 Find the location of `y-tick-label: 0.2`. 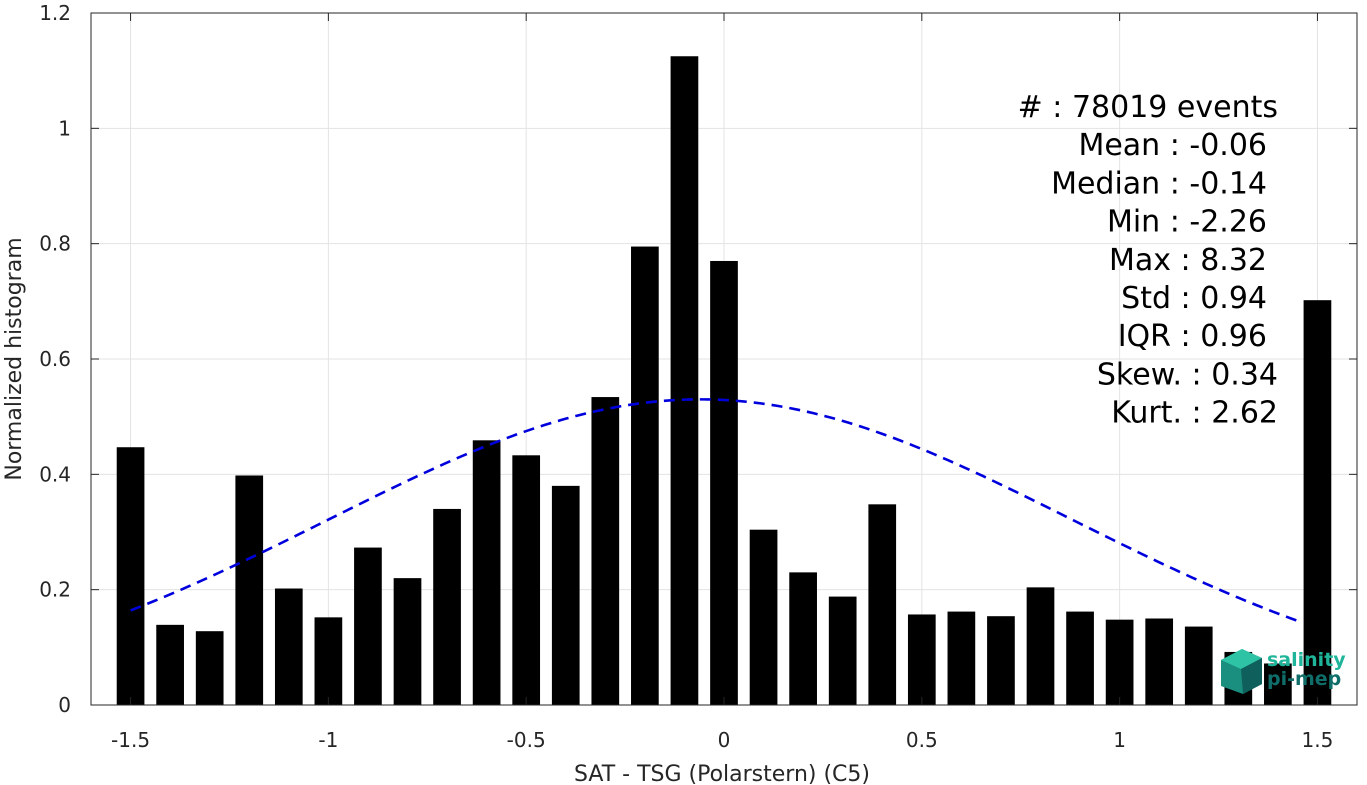

y-tick-label: 0.2 is located at coordinates (55, 590).